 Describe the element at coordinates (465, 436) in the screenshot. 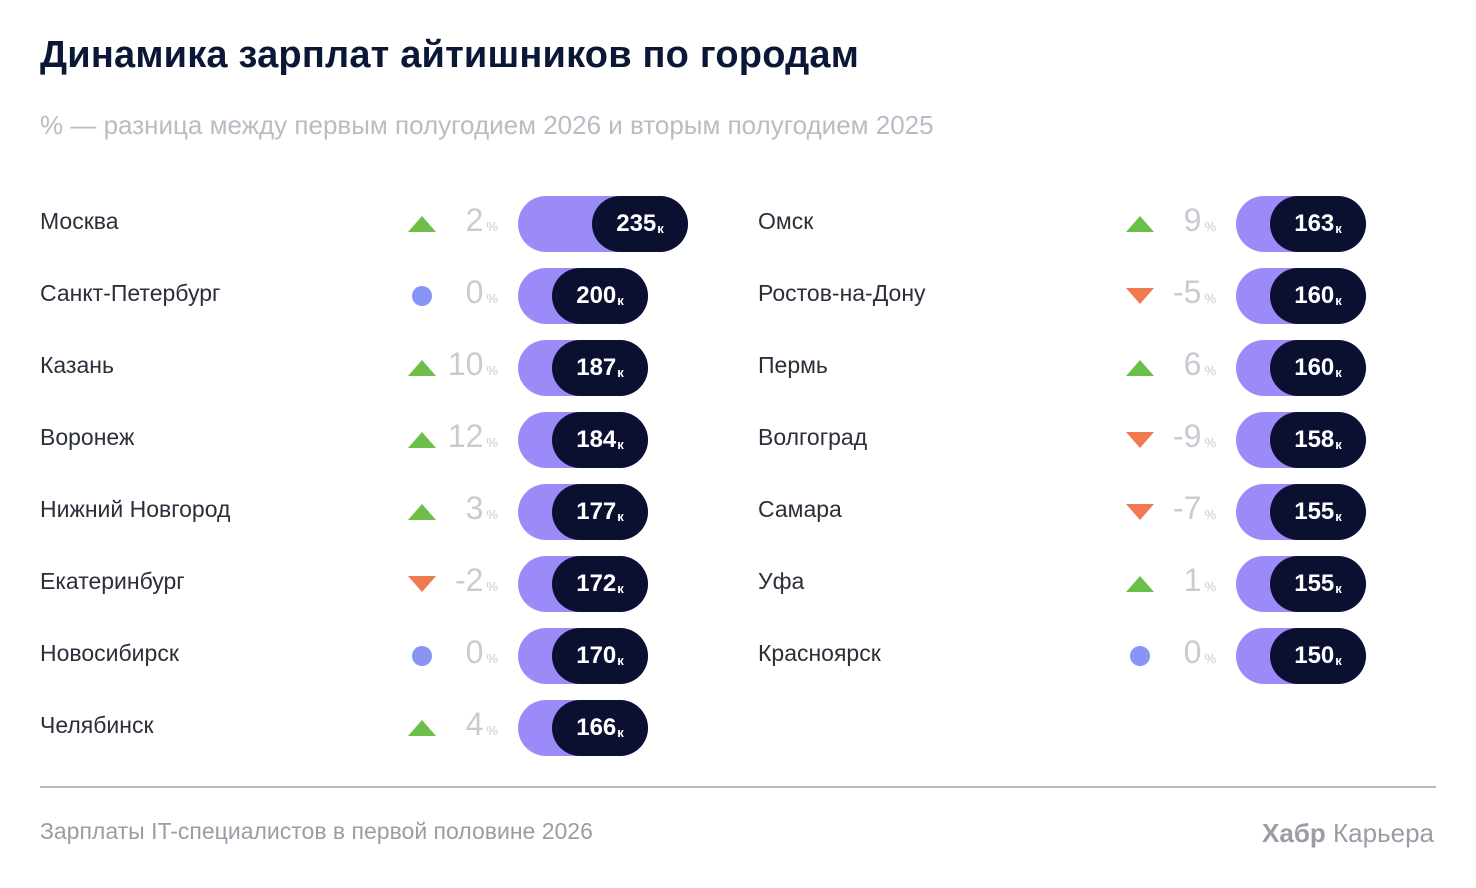

I see `change-value: 12` at that location.